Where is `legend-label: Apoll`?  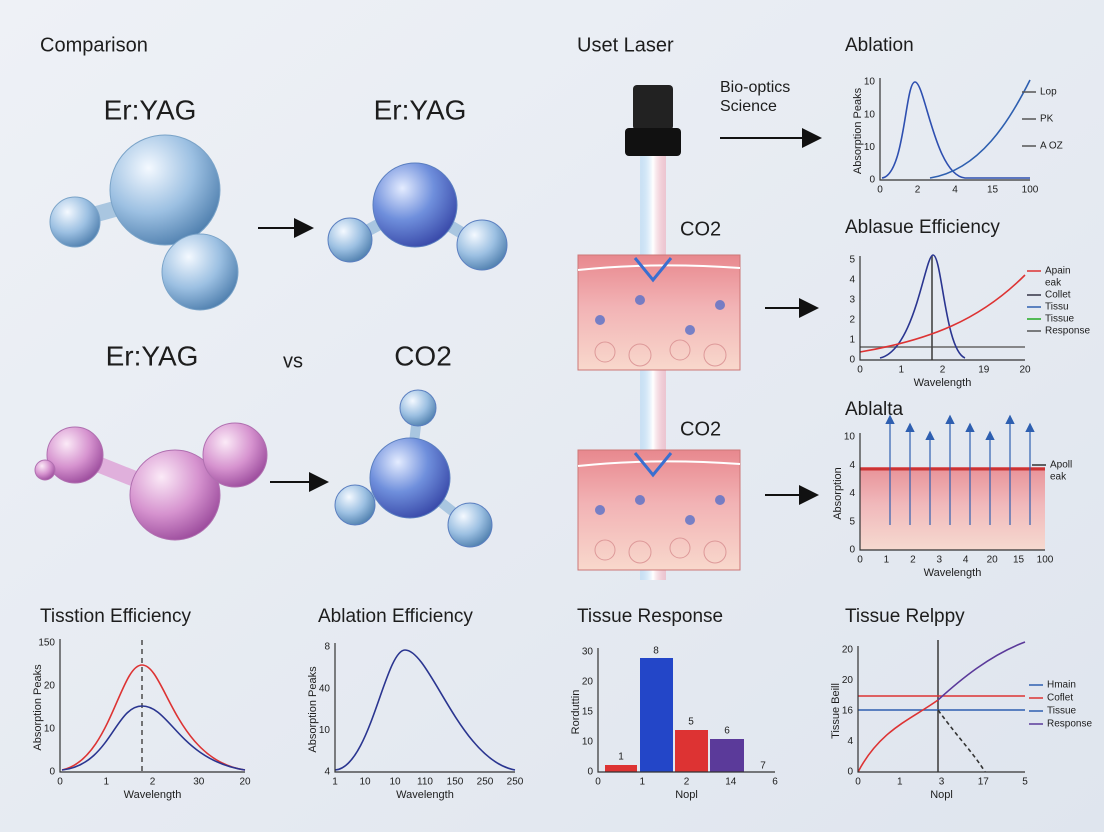
legend-label: Apoll is located at coordinates (1061, 465).